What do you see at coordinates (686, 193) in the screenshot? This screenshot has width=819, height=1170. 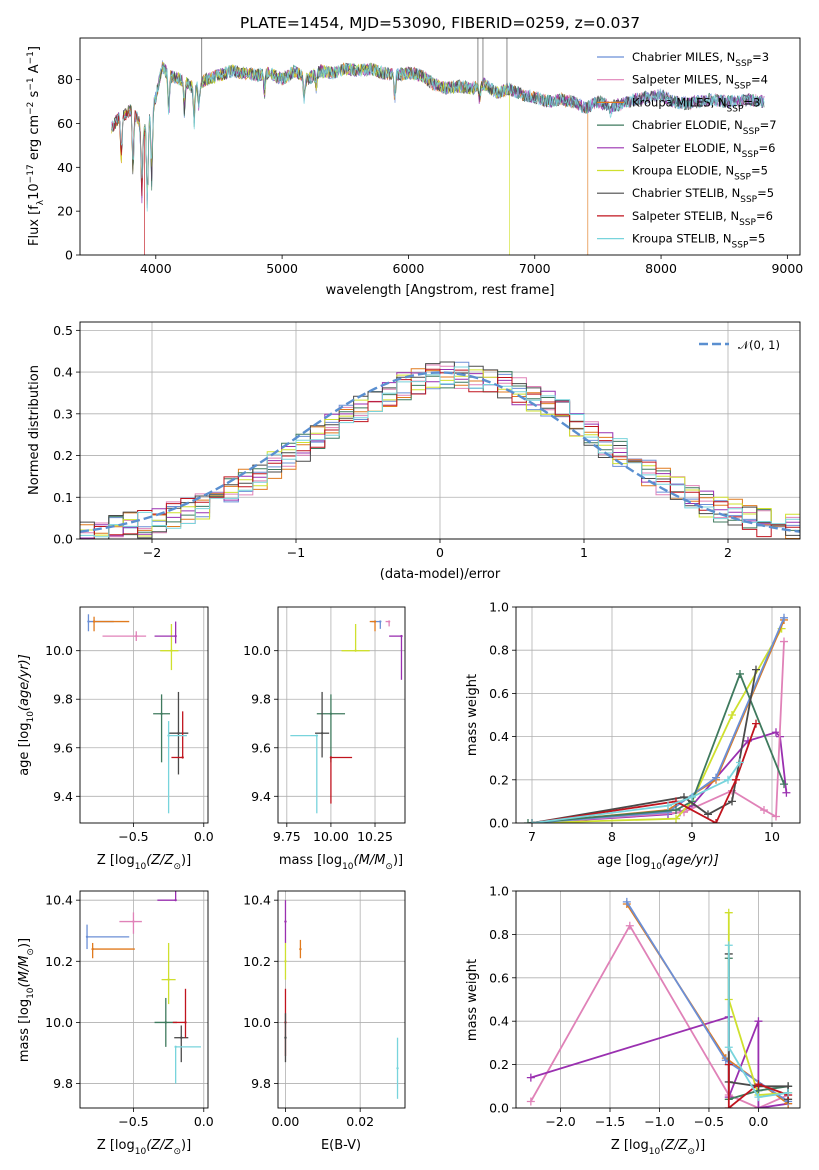 I see `label-part: Chabrier STELIB, N` at bounding box center [686, 193].